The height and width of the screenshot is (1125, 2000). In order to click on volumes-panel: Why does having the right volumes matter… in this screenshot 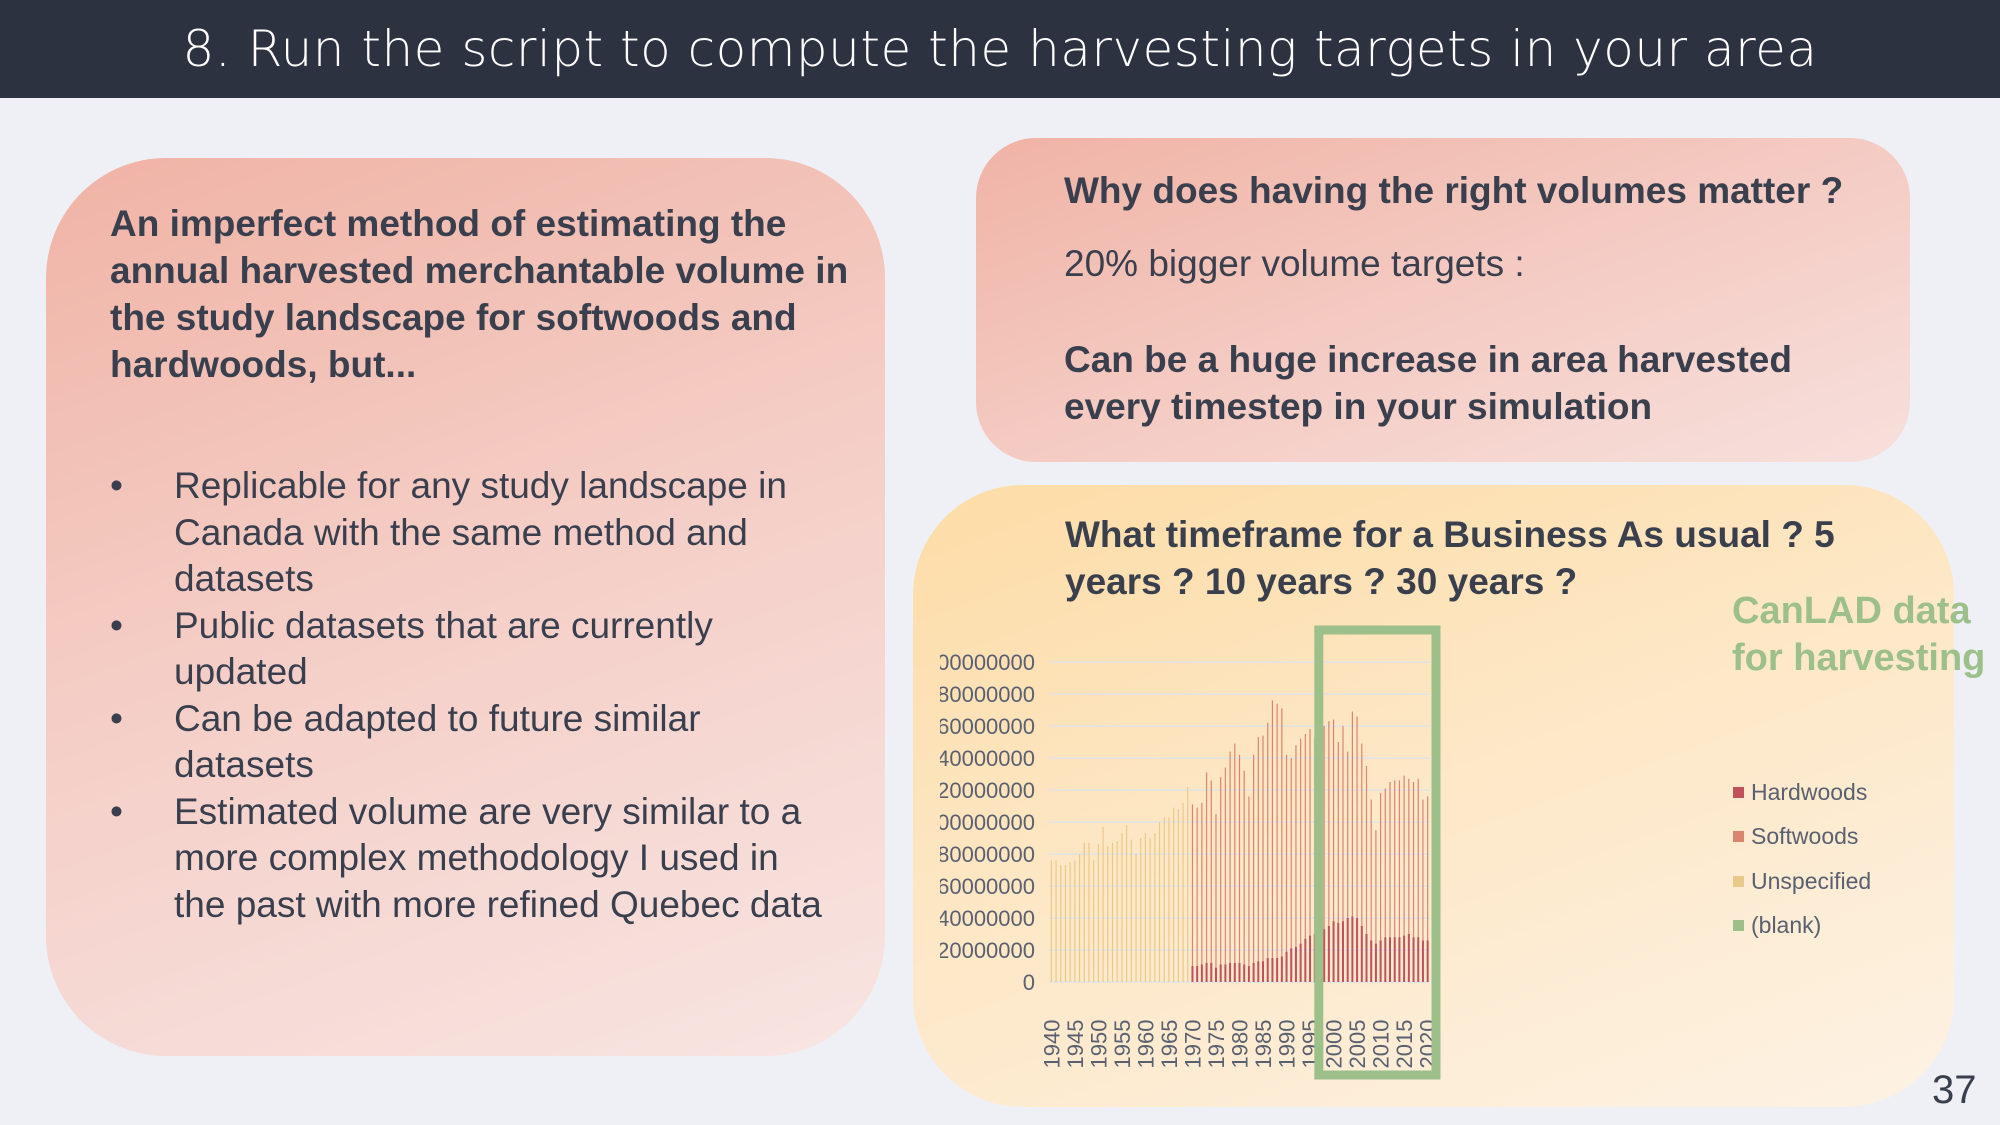, I will do `click(1443, 300)`.